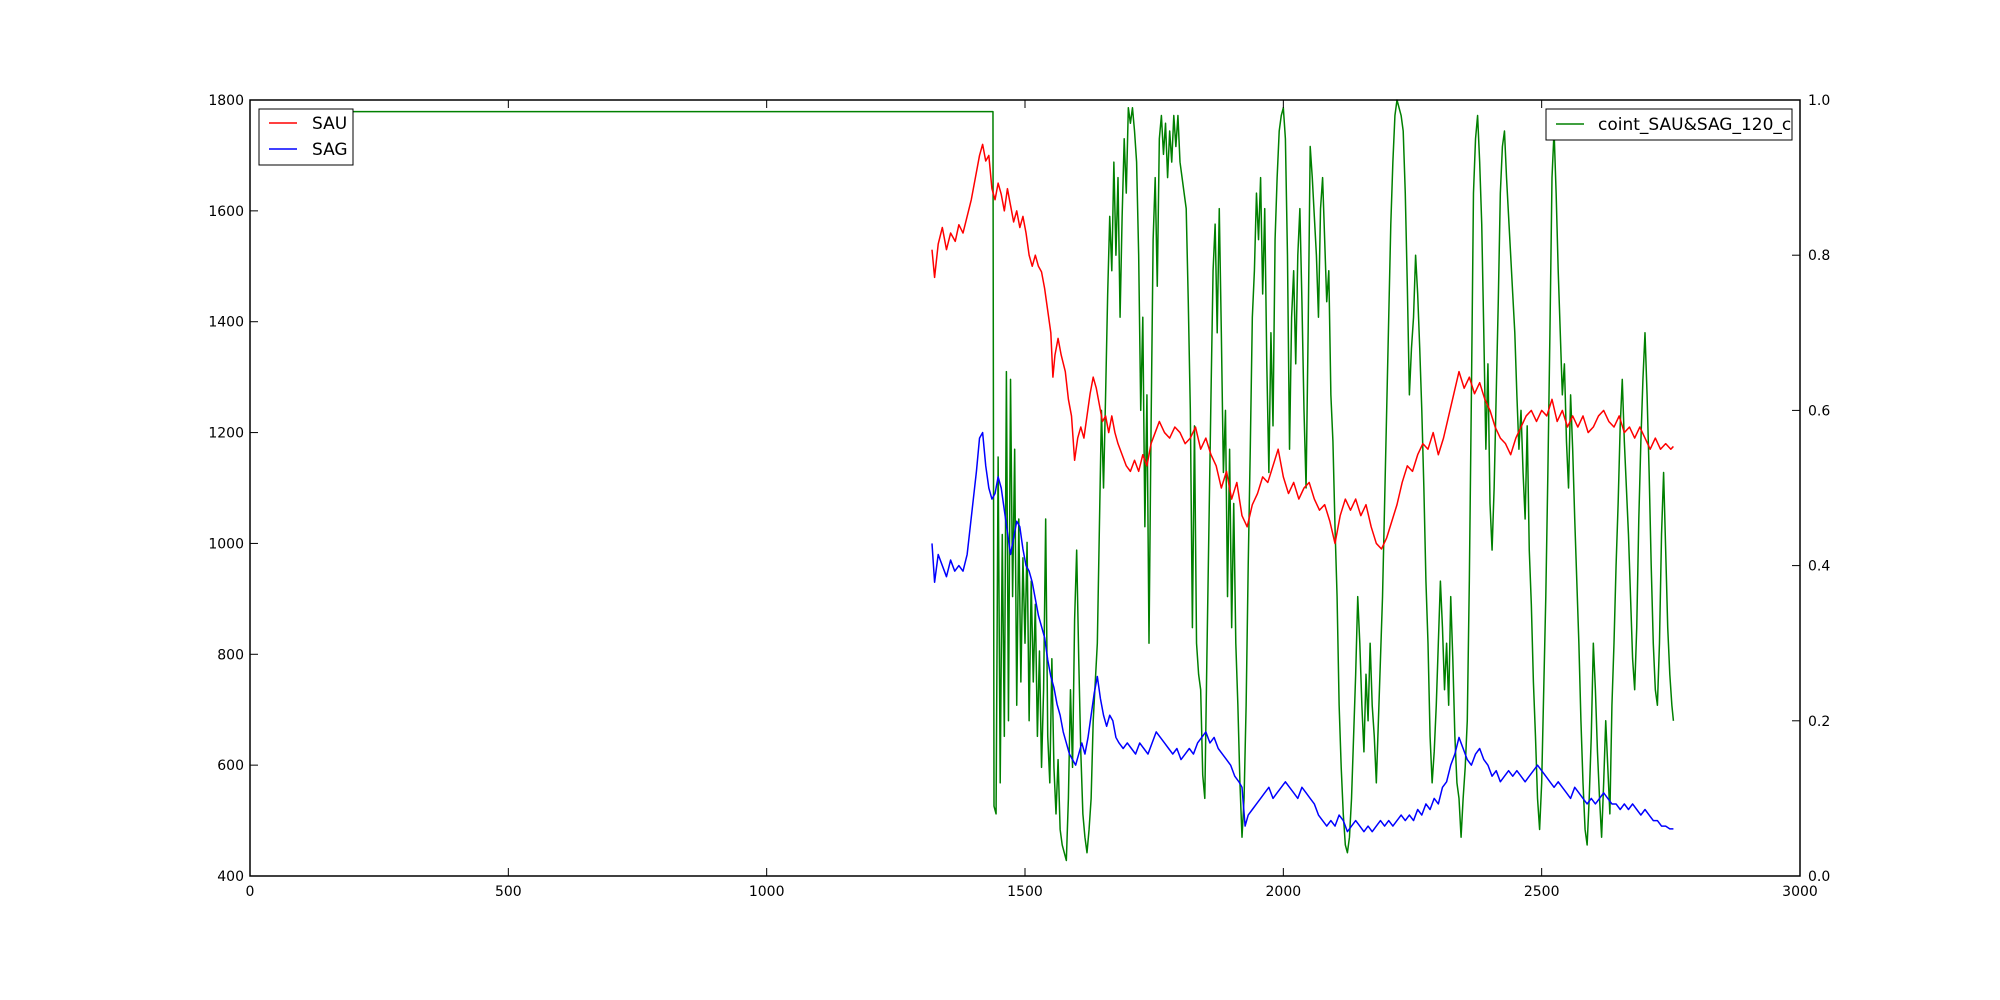 This screenshot has height=1000, width=2000. I want to click on y-left-tick-label: 1600, so click(226, 212).